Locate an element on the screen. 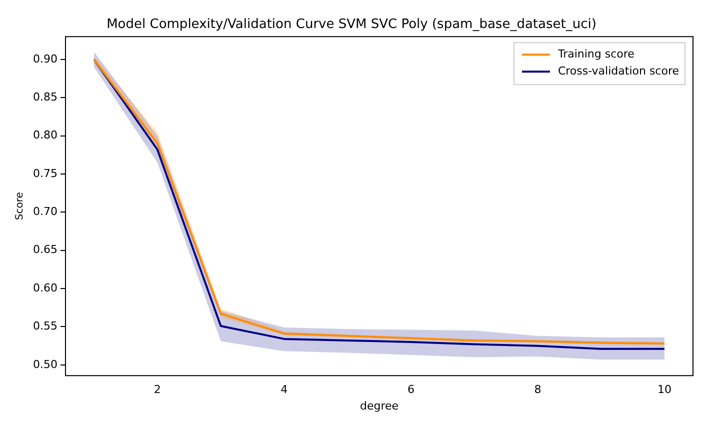 Image resolution: width=718 pixels, height=433 pixels. y-tick-label: 0.85 is located at coordinates (45, 97).